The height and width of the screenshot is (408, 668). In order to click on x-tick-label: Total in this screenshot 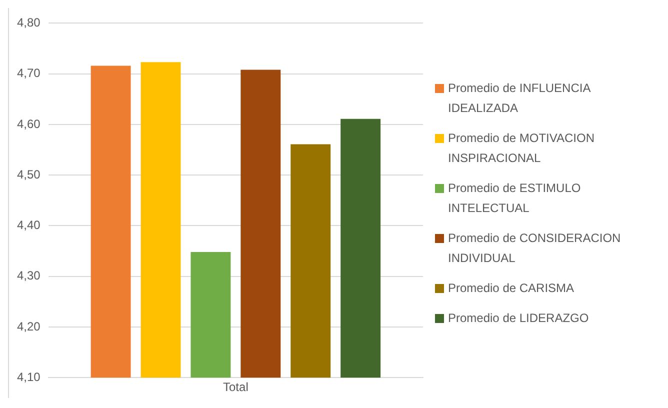, I will do `click(235, 387)`.